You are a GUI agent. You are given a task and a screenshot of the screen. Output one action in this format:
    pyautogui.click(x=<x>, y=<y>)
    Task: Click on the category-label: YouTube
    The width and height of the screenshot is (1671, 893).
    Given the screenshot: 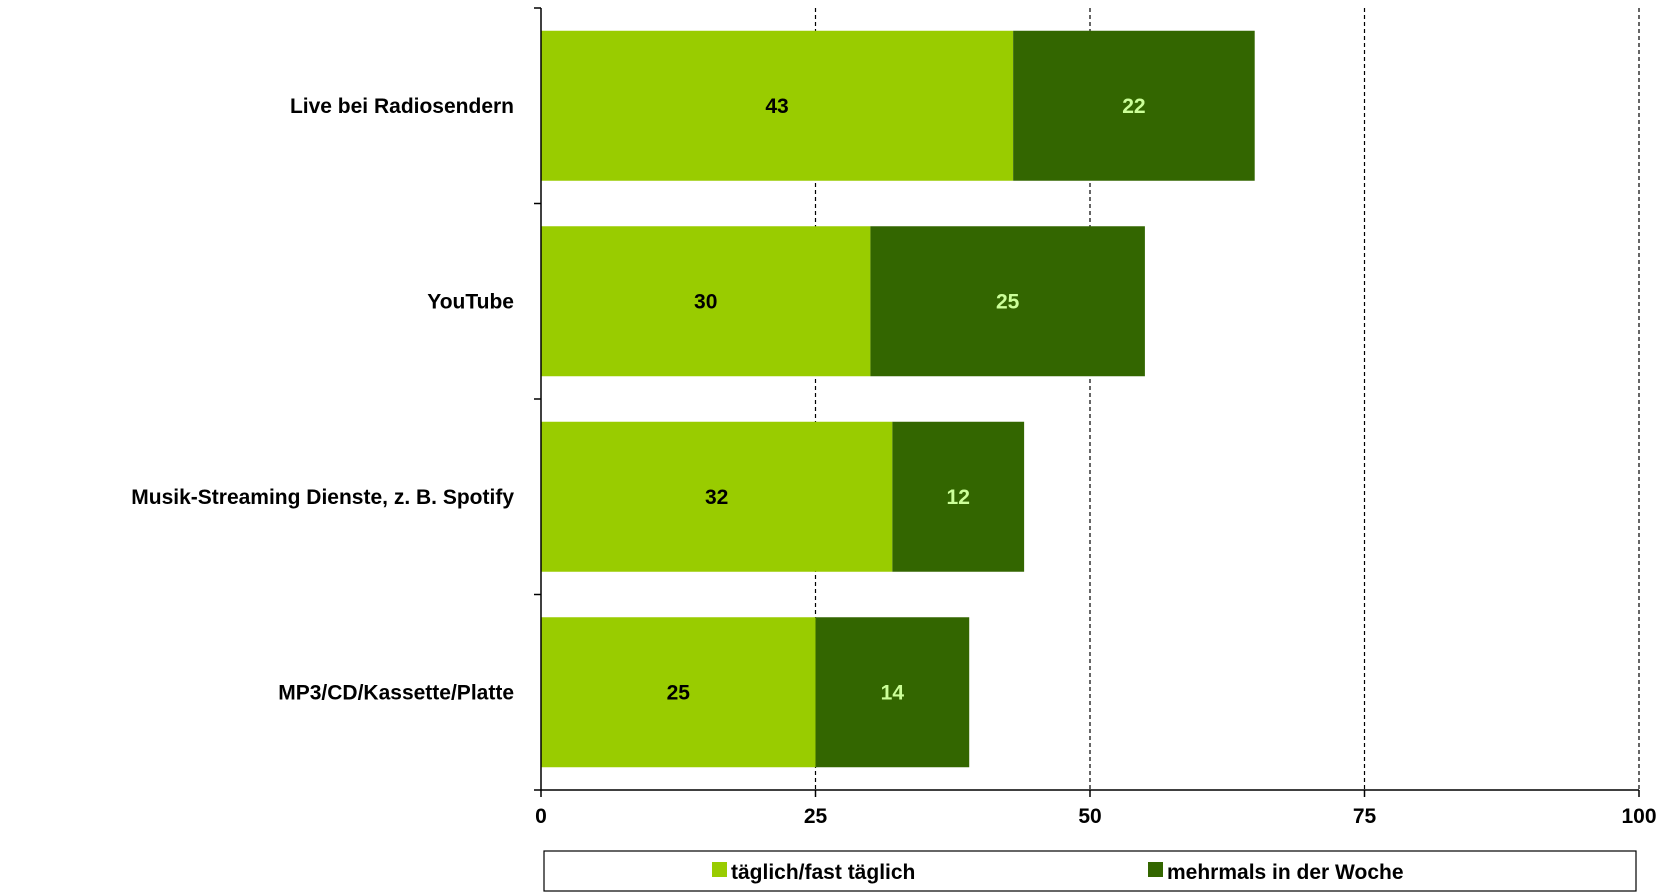 What is the action you would take?
    pyautogui.click(x=470, y=301)
    